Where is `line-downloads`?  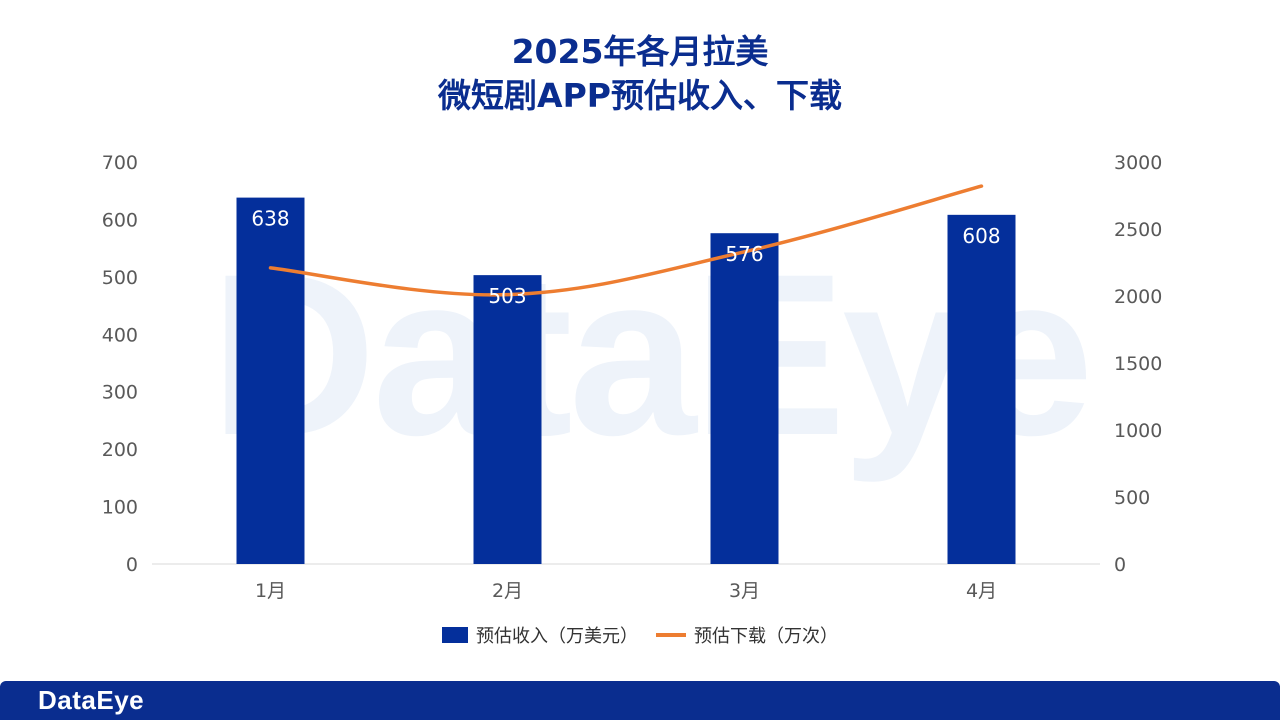 line-downloads is located at coordinates (626, 240).